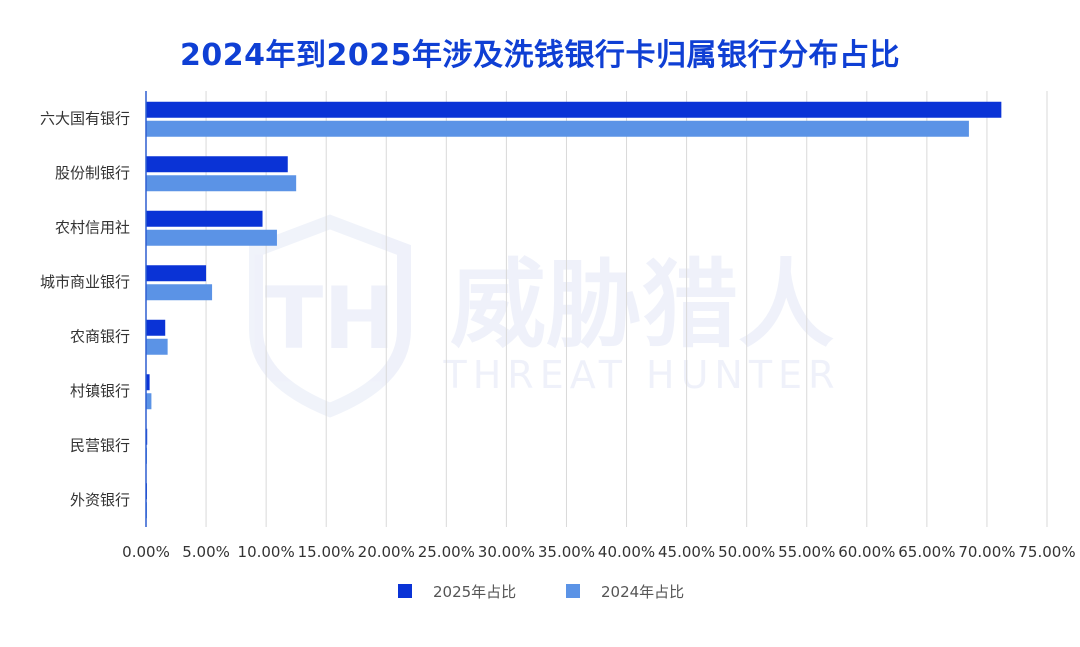 This screenshot has height=647, width=1080. I want to click on watermark-cn-text: 威胁猎人, so click(642, 305).